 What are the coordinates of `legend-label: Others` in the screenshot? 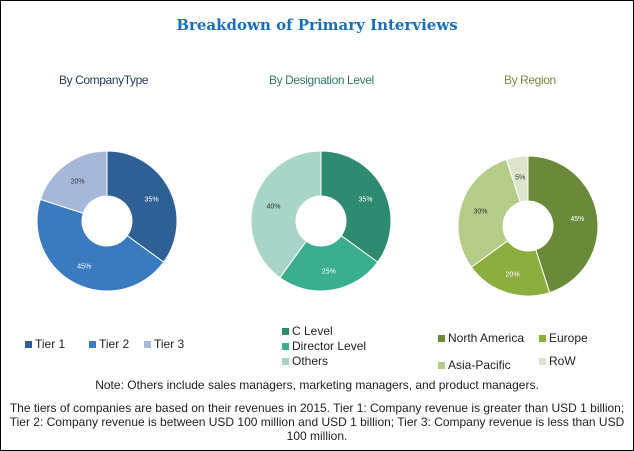 It's located at (310, 361).